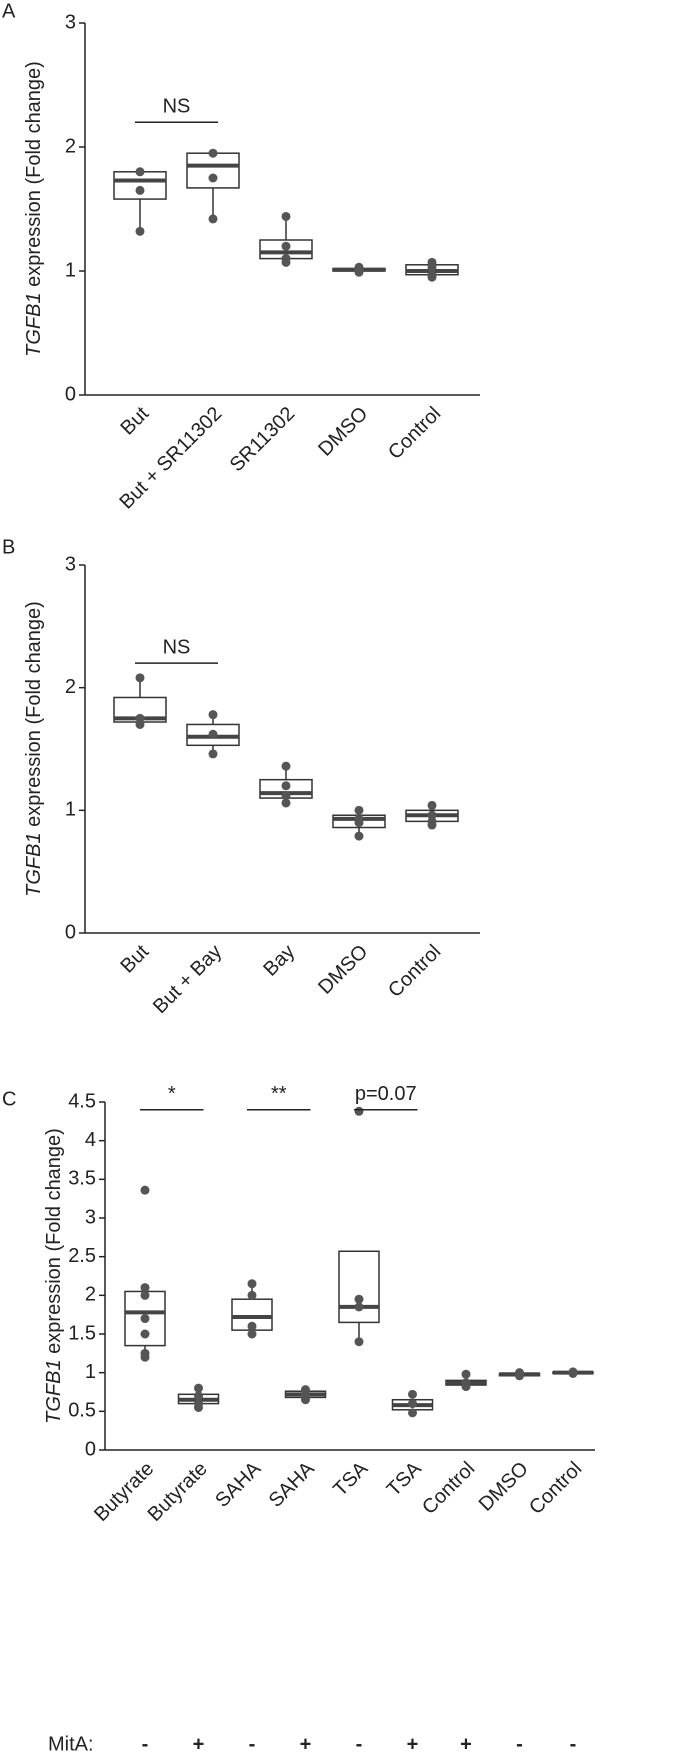 The height and width of the screenshot is (1759, 685). Describe the element at coordinates (82, 1101) in the screenshot. I see `y-tick-label: 4.5` at that location.